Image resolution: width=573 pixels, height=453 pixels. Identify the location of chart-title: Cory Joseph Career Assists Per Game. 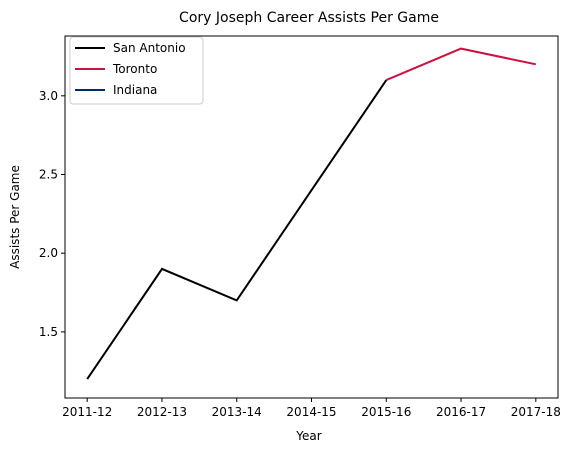
(309, 18).